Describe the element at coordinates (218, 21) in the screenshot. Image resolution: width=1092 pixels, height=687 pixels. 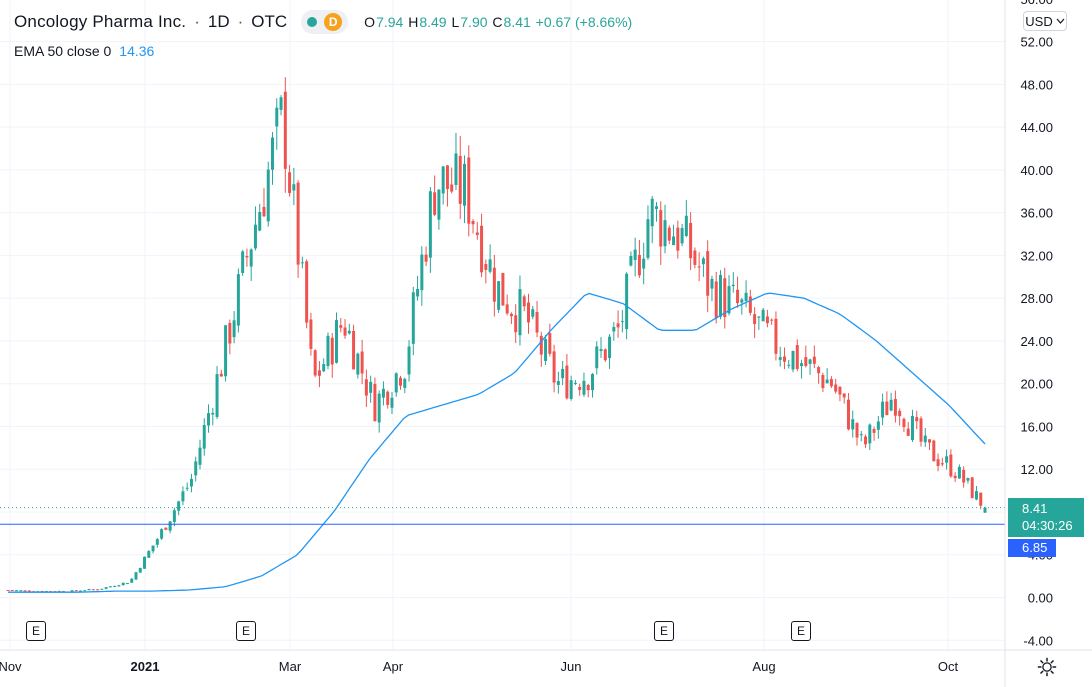
I see `interval-label: 1D` at that location.